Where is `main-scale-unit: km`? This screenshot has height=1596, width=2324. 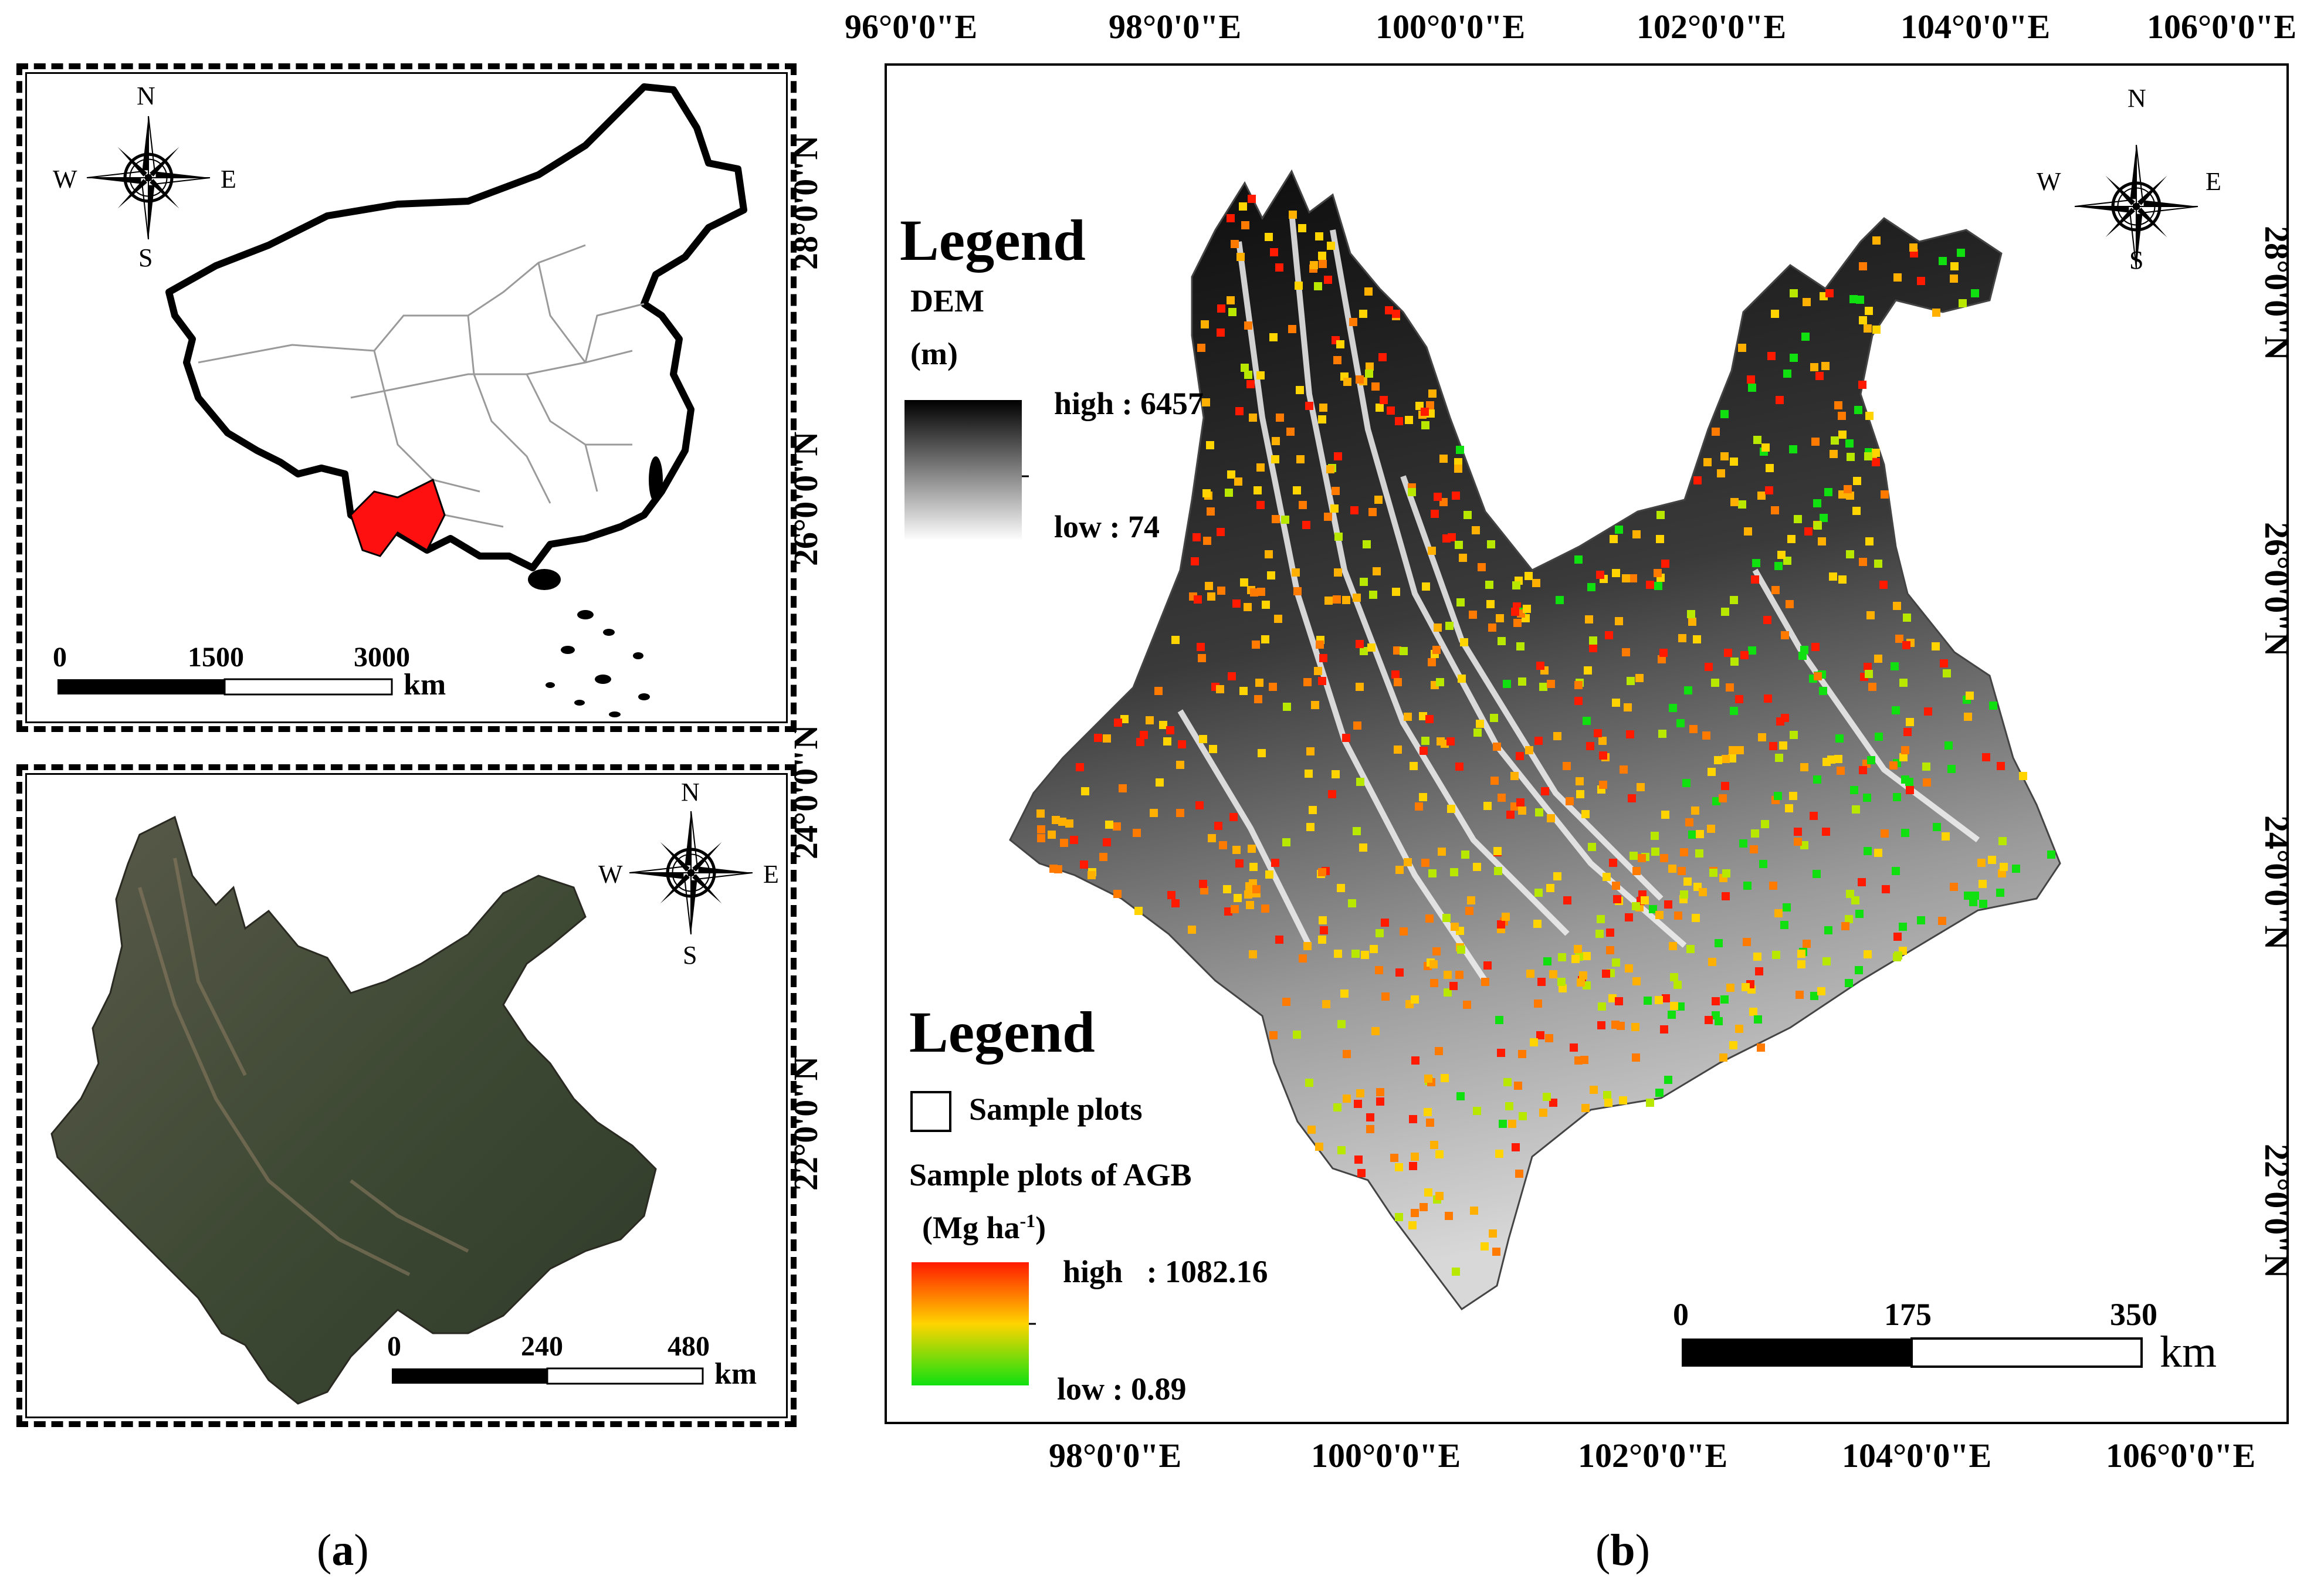
main-scale-unit: km is located at coordinates (2188, 1352).